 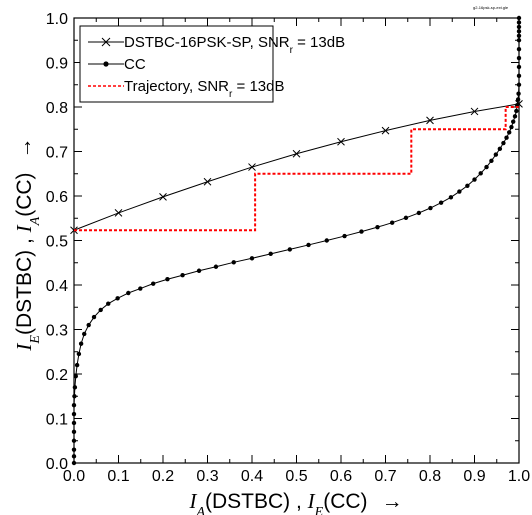 What do you see at coordinates (57, 108) in the screenshot?
I see `y-tick-label: 0.8` at bounding box center [57, 108].